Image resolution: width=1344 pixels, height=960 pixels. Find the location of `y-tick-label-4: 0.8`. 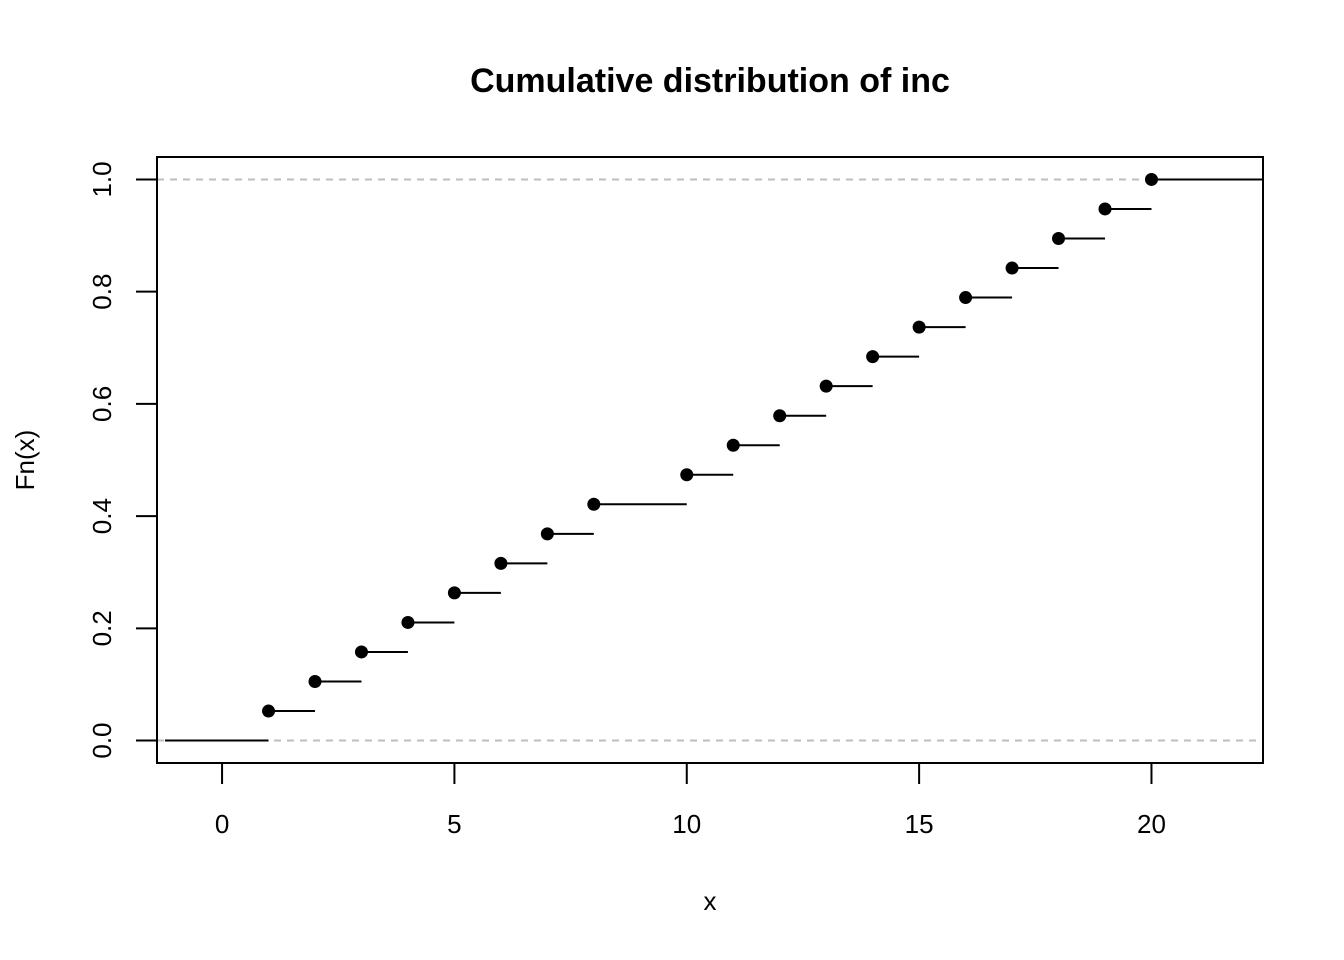

y-tick-label-4: 0.8 is located at coordinates (102, 292).